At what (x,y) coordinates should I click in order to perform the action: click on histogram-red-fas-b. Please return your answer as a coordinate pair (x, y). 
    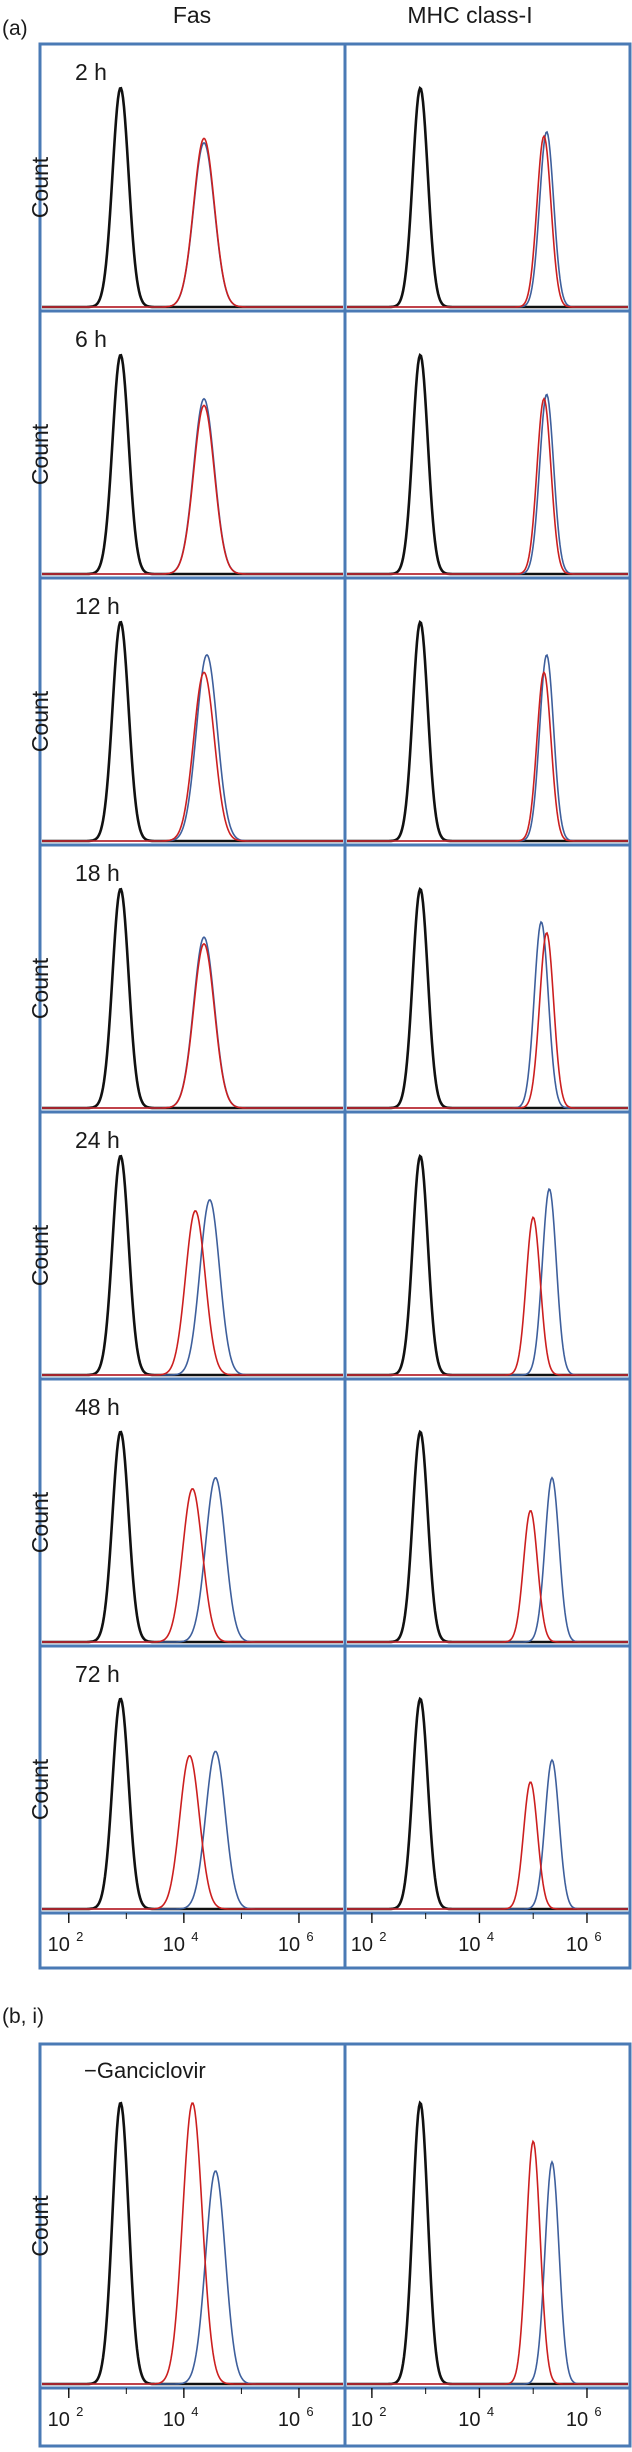
    Looking at the image, I should click on (192, 2243).